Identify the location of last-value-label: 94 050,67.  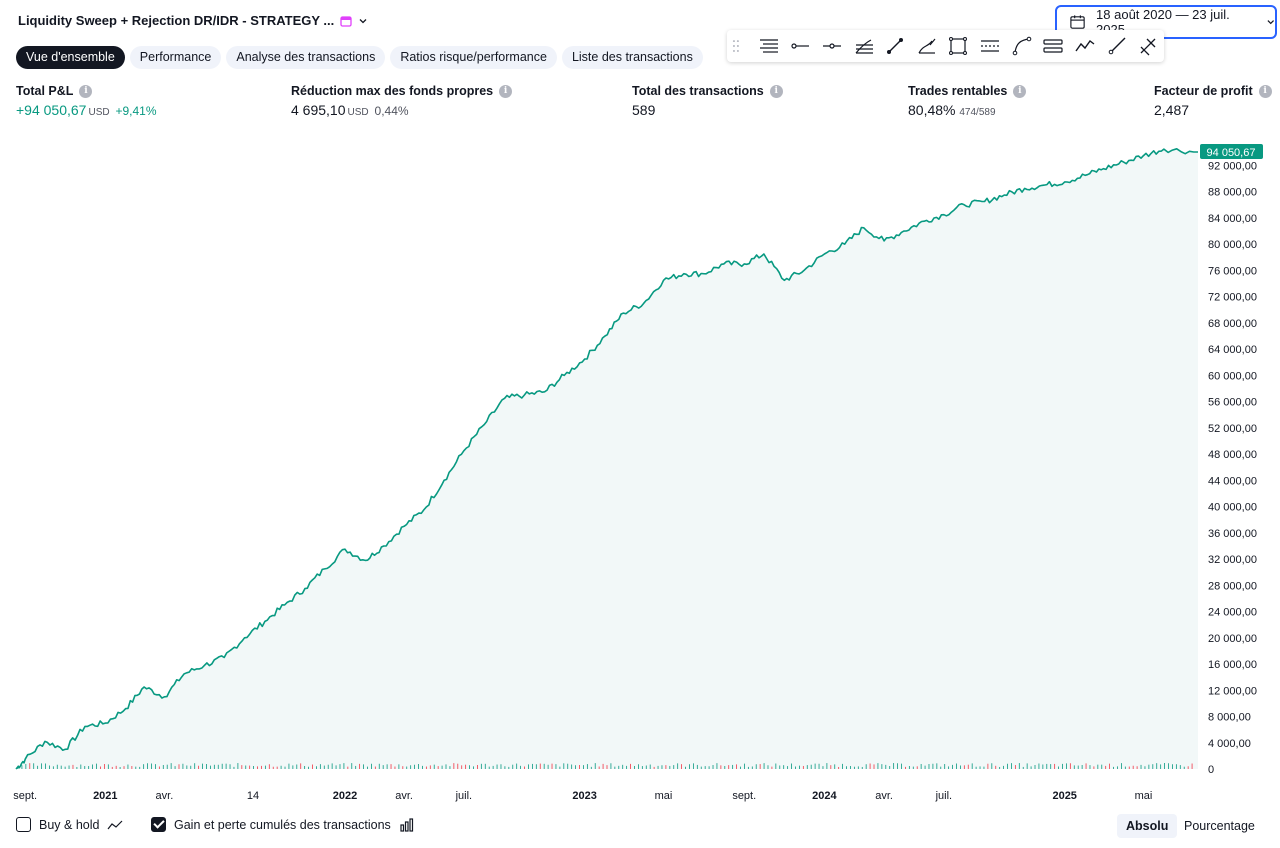
(1231, 153).